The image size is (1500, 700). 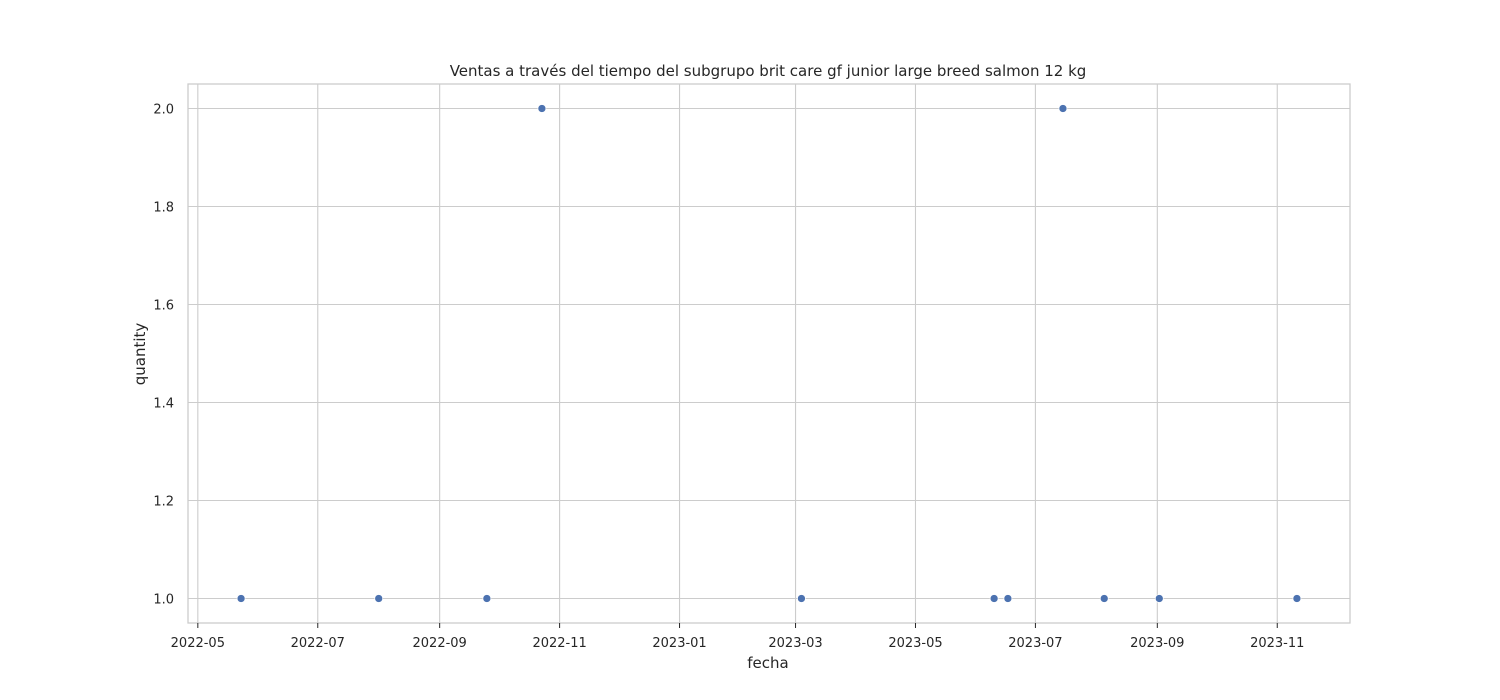 What do you see at coordinates (440, 643) in the screenshot?
I see `x-tick-label: 2022-09` at bounding box center [440, 643].